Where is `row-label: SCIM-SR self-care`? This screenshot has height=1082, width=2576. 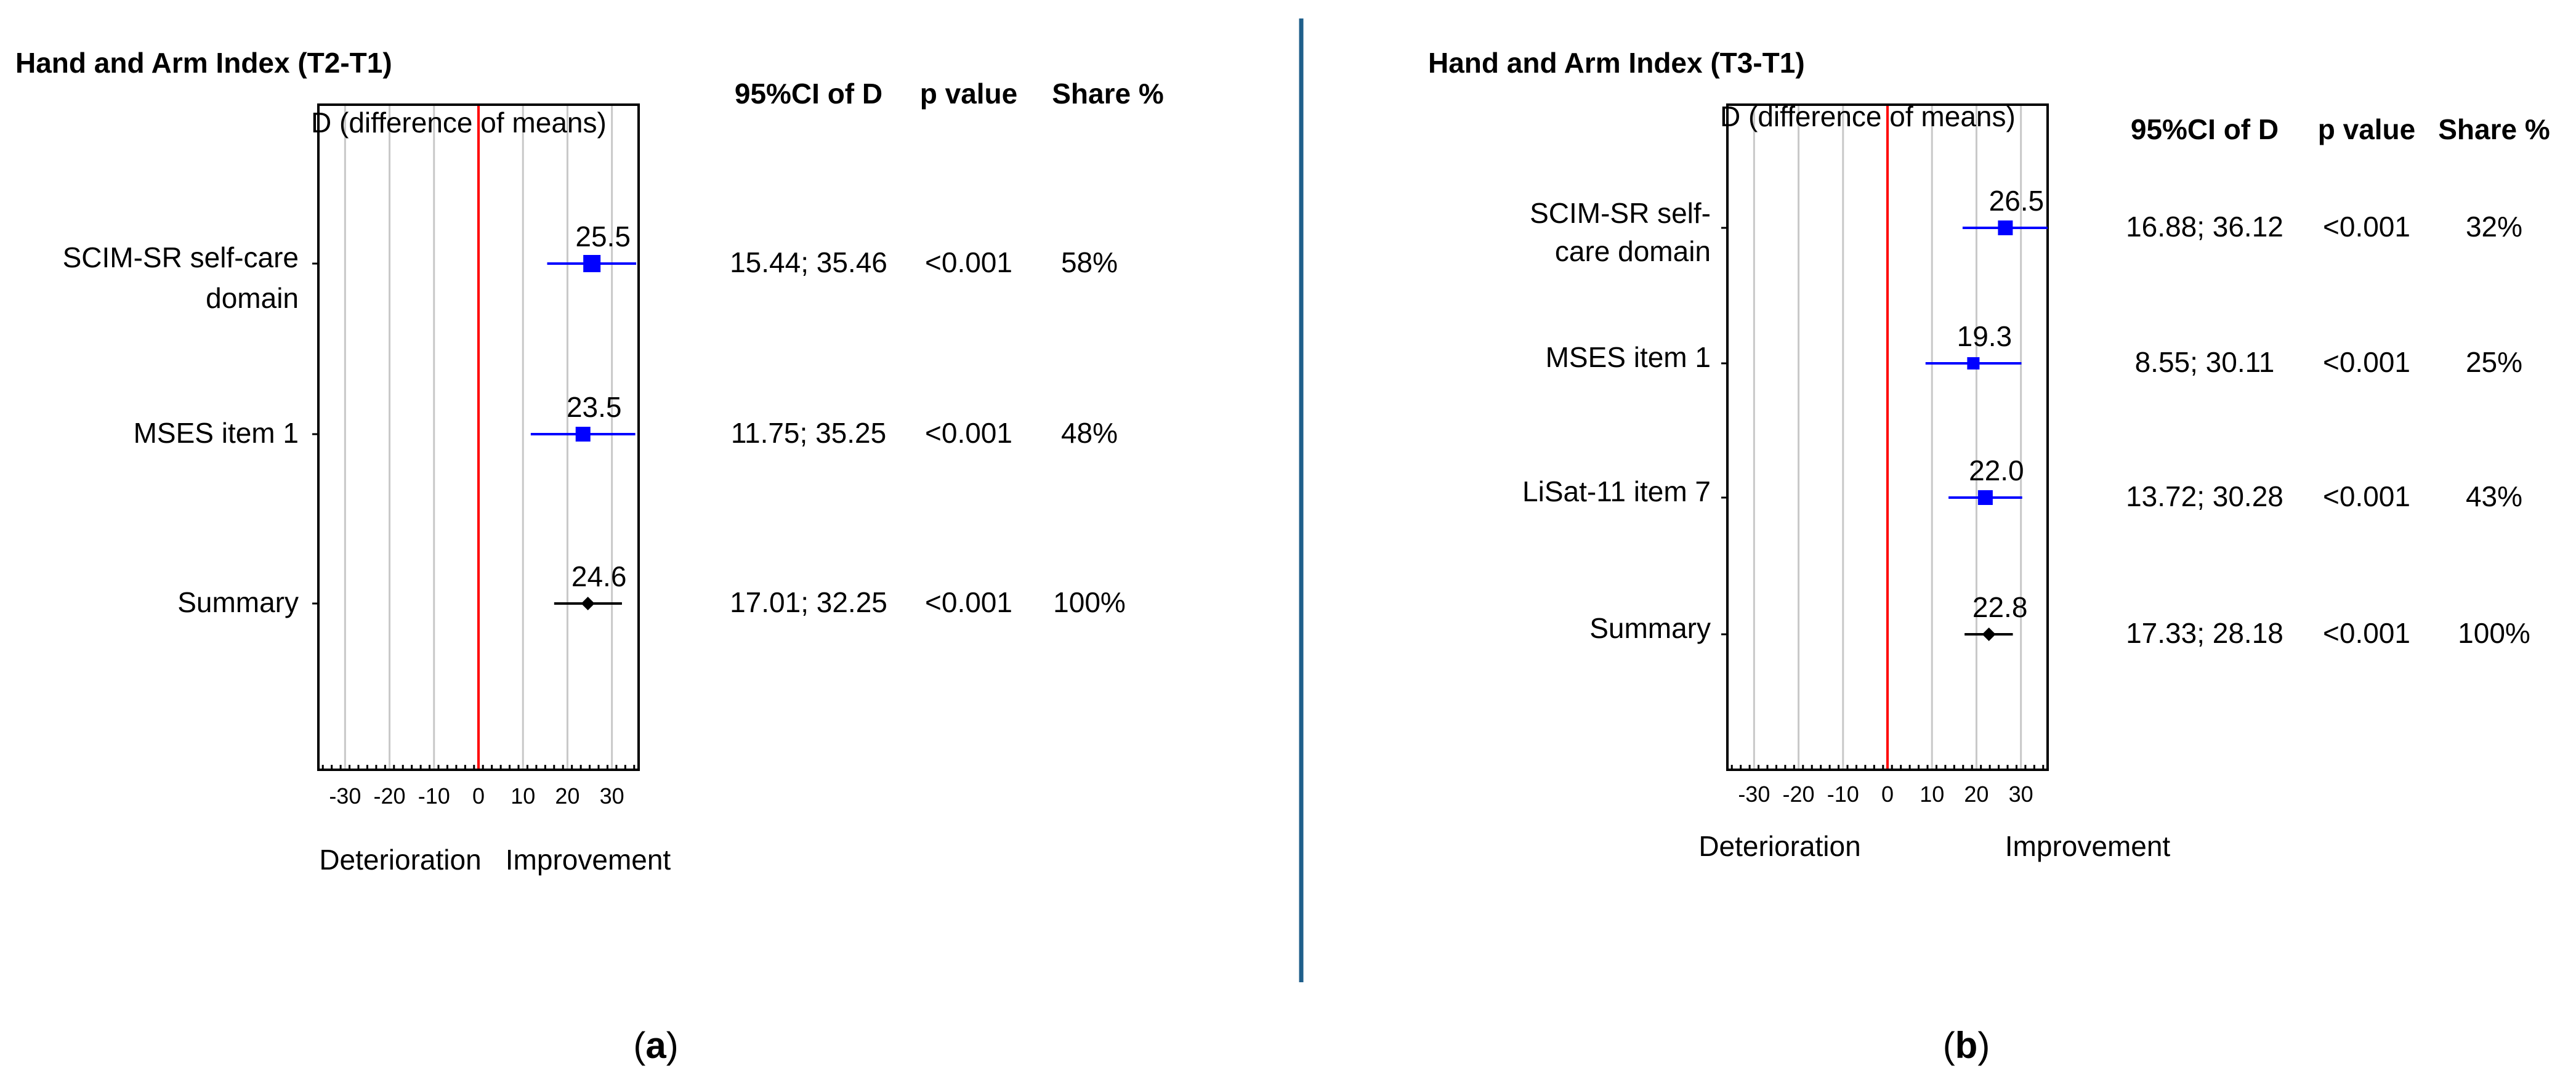 row-label: SCIM-SR self-care is located at coordinates (181, 257).